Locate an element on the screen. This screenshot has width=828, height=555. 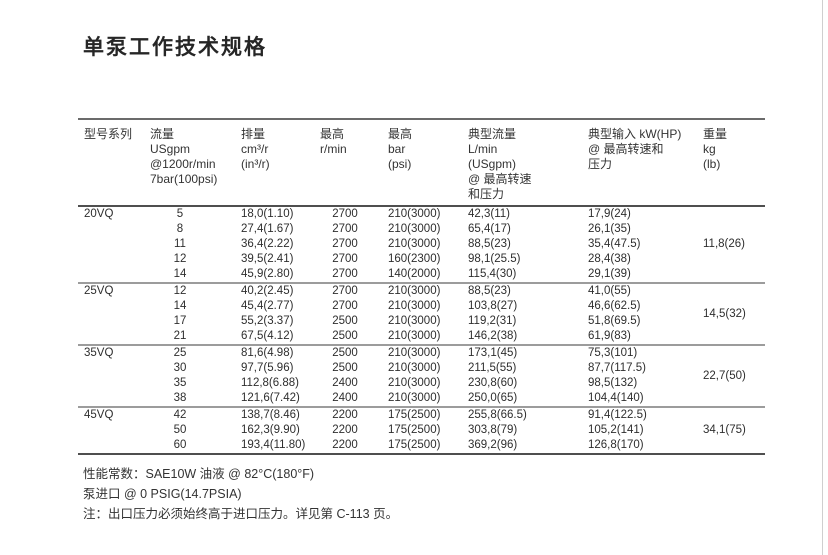
displacement-cell: 138,7(8.46) is located at coordinates (265, 414).